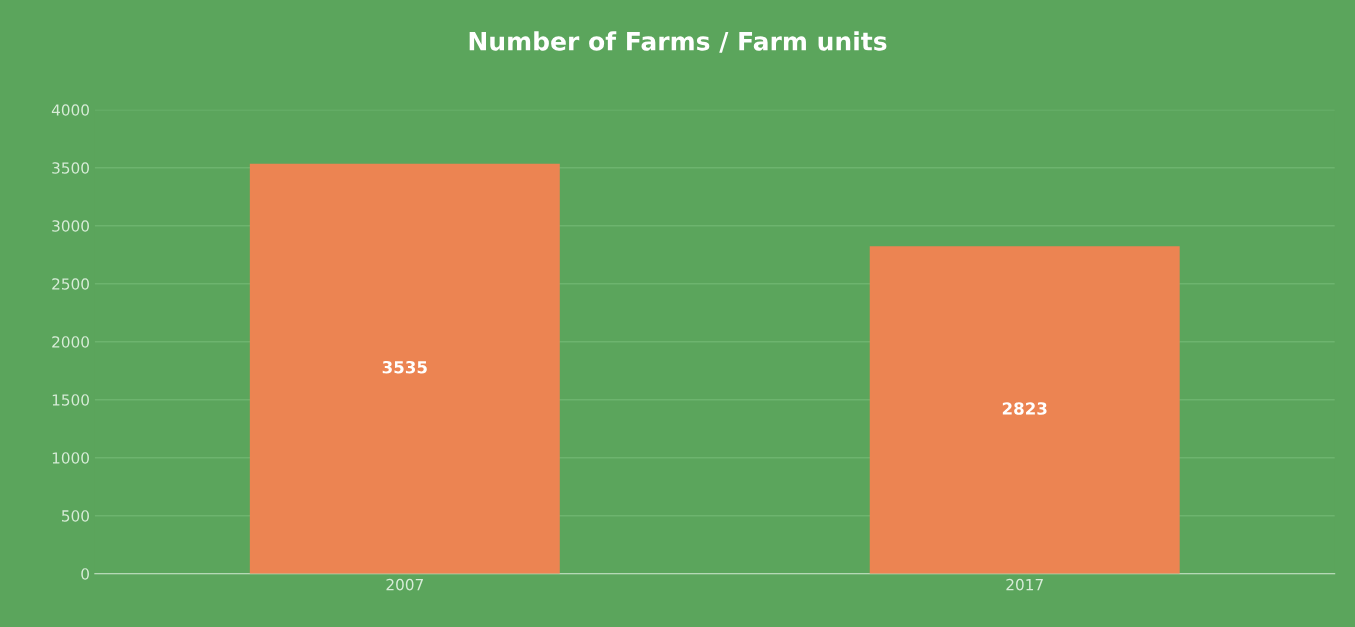 The image size is (1355, 627). I want to click on y-tick-label: 3000, so click(70, 226).